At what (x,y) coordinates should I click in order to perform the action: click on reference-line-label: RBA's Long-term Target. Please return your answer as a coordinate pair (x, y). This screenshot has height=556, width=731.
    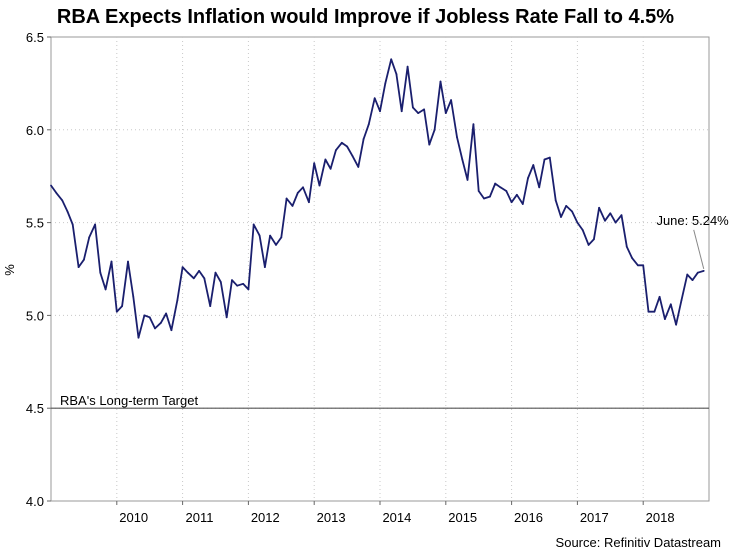
    Looking at the image, I should click on (129, 400).